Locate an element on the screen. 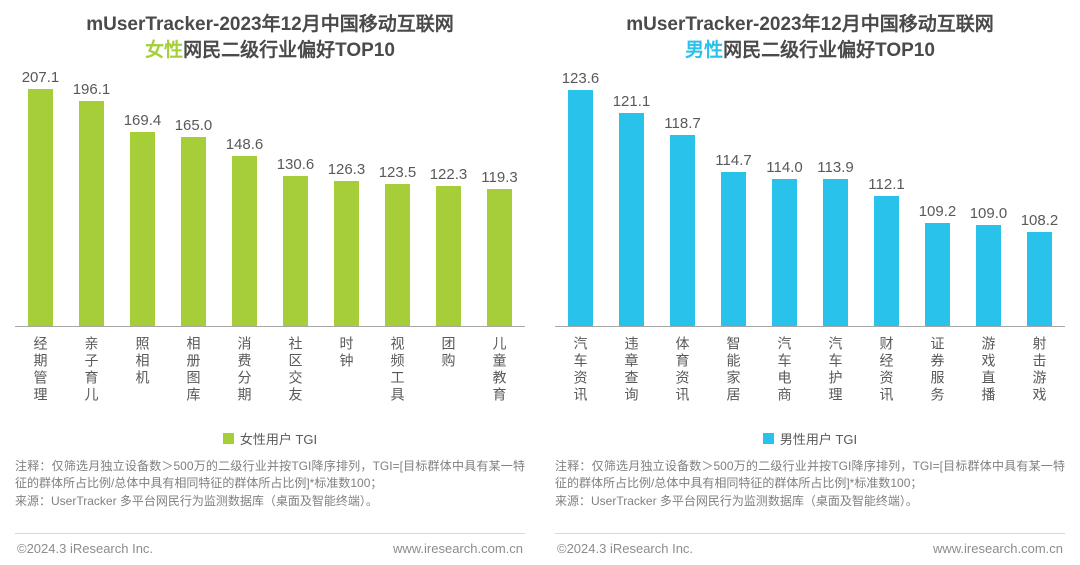 The image size is (1080, 565). bar-group: 169.4 is located at coordinates (142, 219).